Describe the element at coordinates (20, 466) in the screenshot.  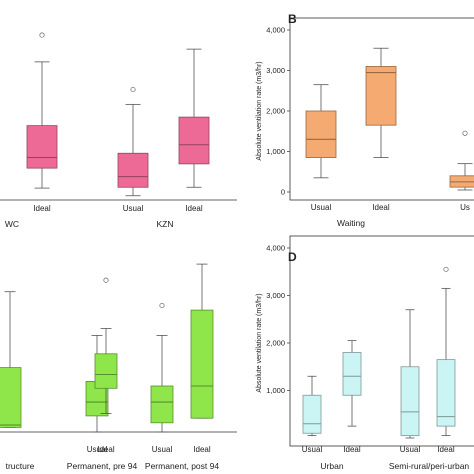
I see `group-label: tructure` at that location.